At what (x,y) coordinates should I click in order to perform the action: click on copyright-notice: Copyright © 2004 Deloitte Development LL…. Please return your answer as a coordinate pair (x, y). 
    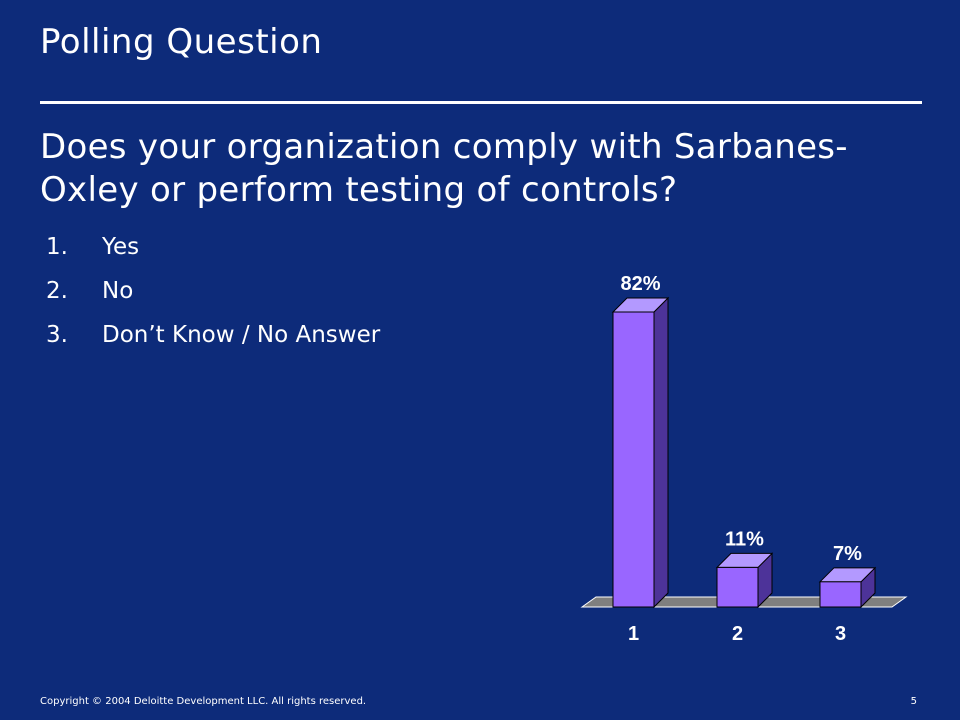
    Looking at the image, I should click on (203, 701).